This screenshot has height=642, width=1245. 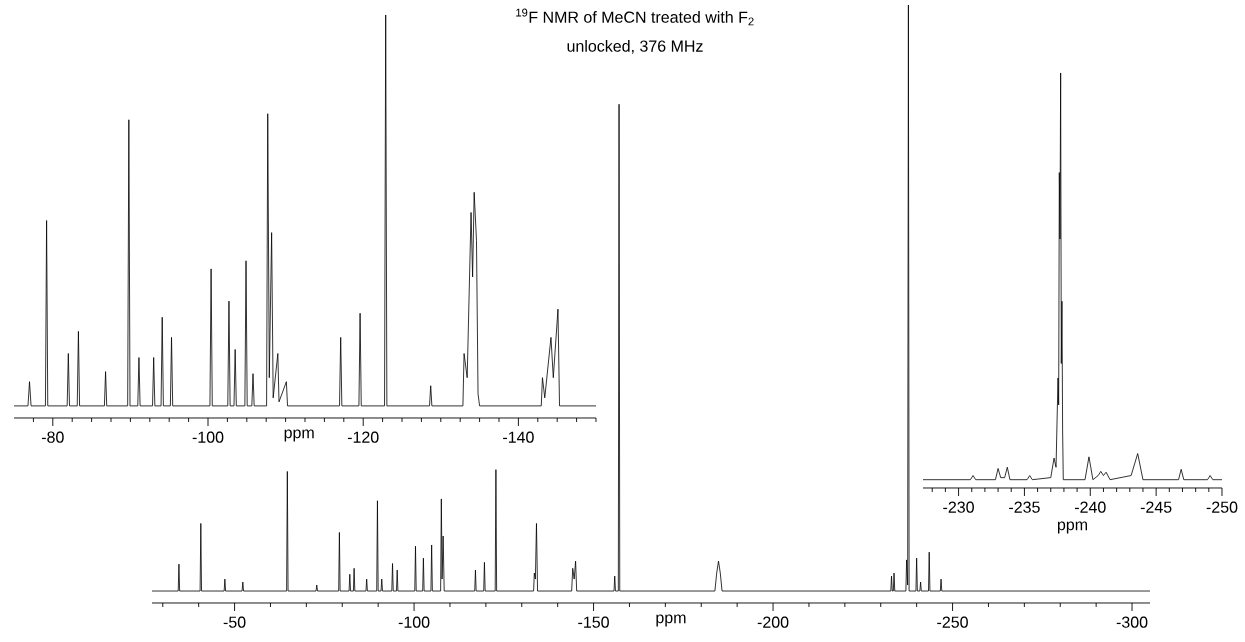 What do you see at coordinates (234, 622) in the screenshot?
I see `x-tick-label: -50` at bounding box center [234, 622].